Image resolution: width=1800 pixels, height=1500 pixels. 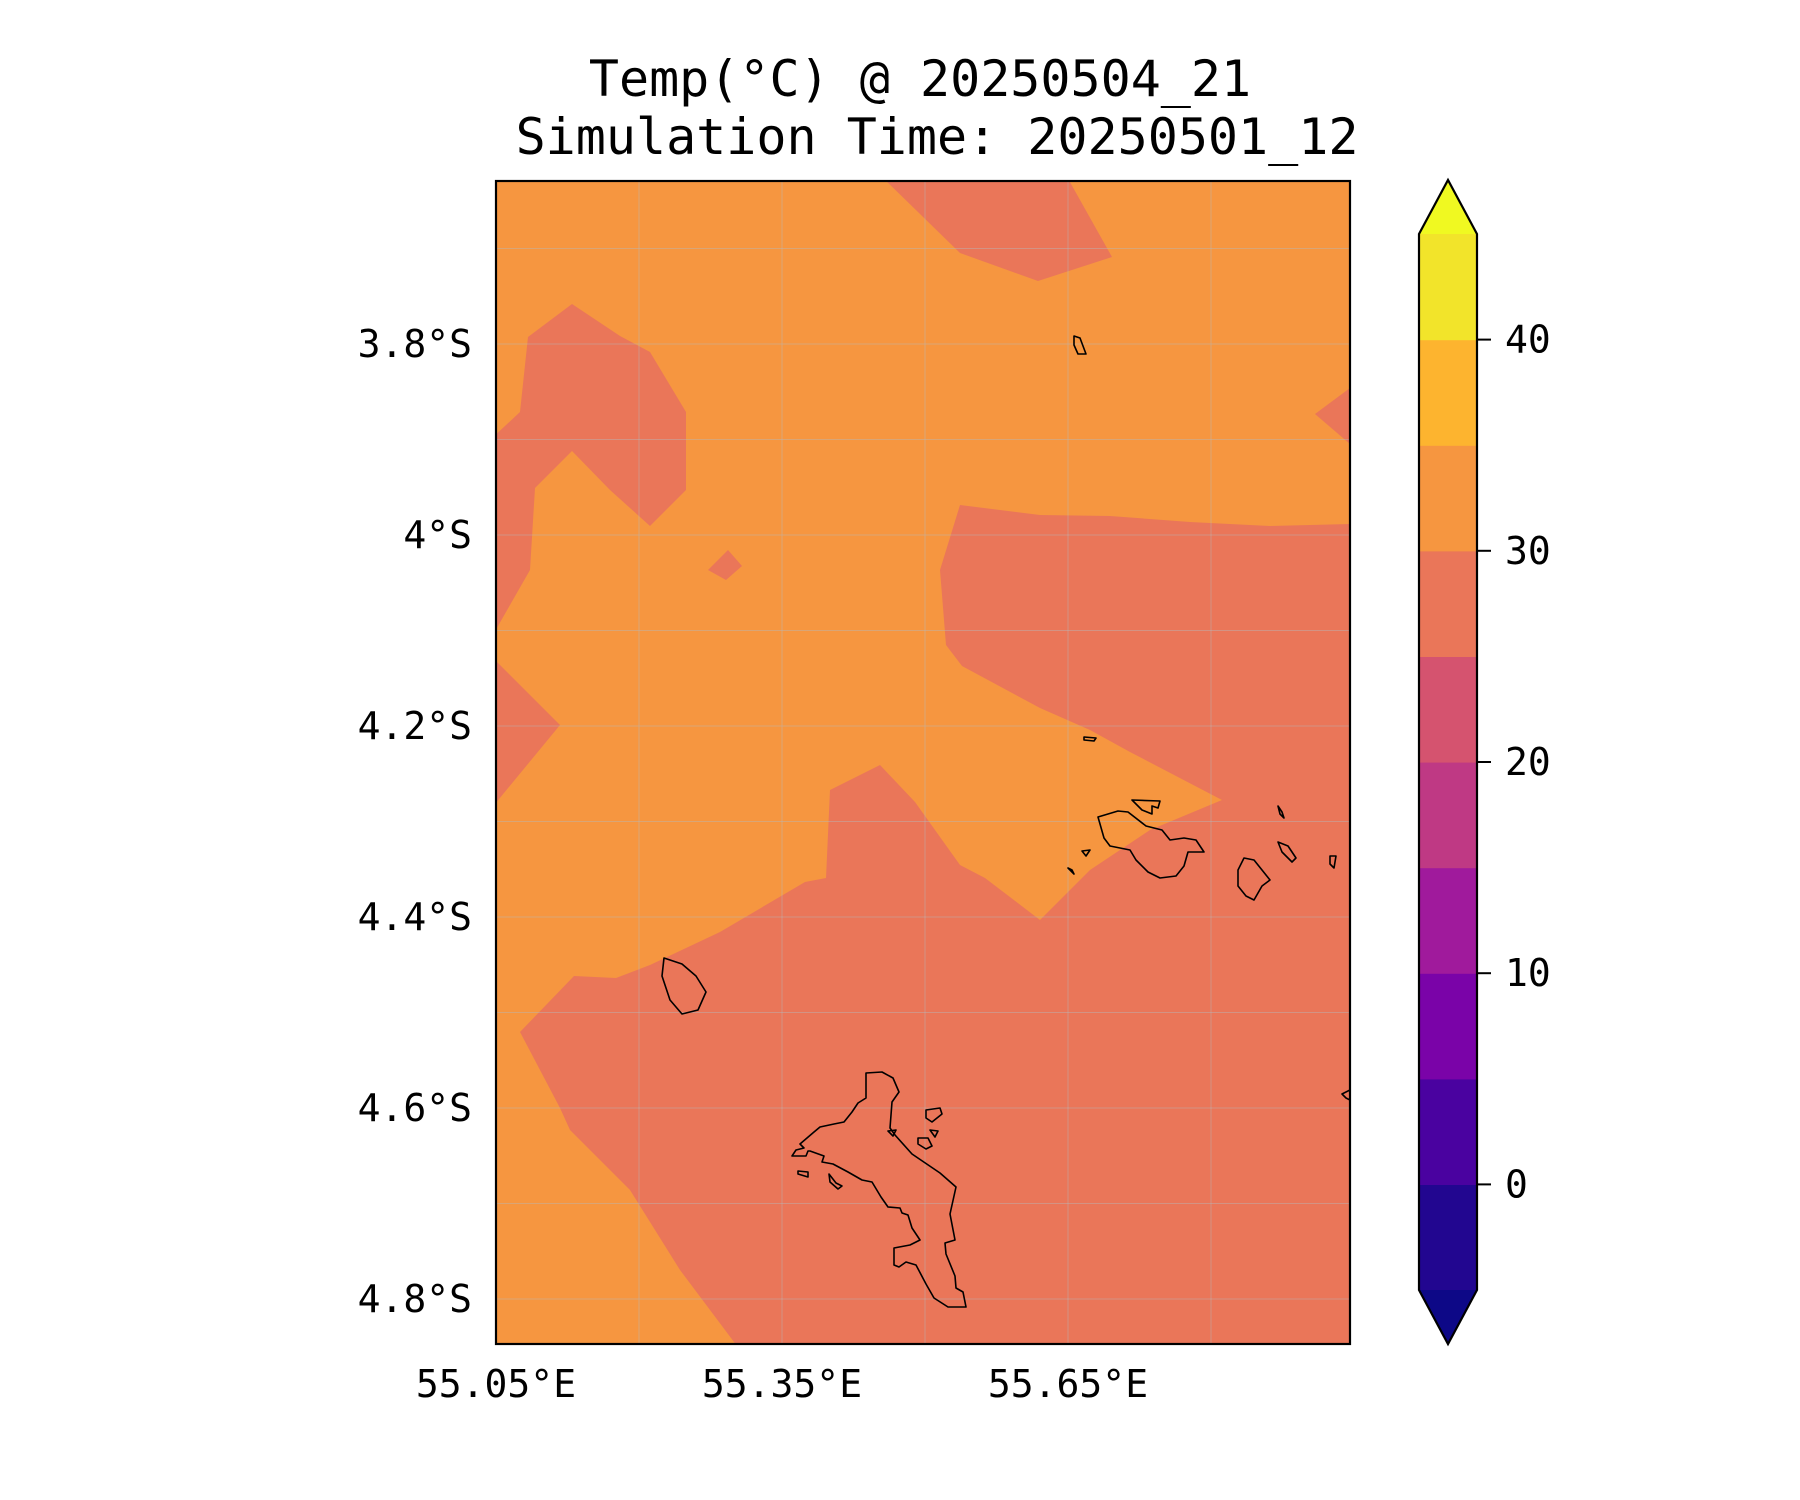 What do you see at coordinates (1332, 416) in the screenshot?
I see `contour-region-east-edge` at bounding box center [1332, 416].